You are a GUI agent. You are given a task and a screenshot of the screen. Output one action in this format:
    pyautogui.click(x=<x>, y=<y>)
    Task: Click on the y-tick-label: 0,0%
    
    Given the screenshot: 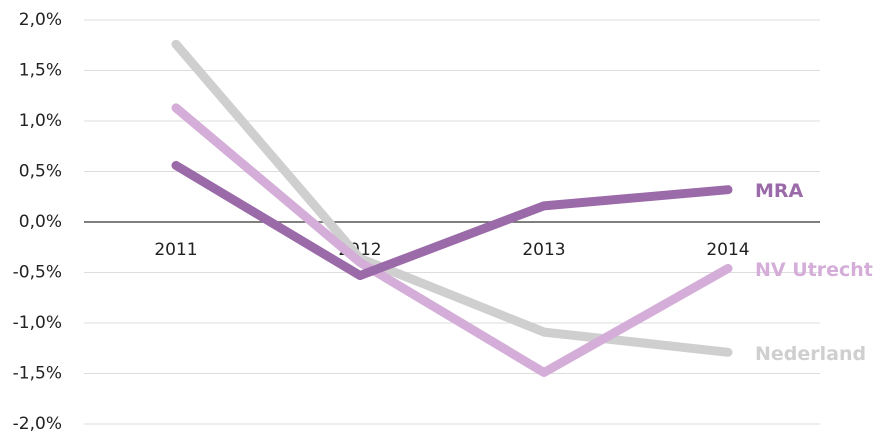 What is the action you would take?
    pyautogui.click(x=40, y=222)
    